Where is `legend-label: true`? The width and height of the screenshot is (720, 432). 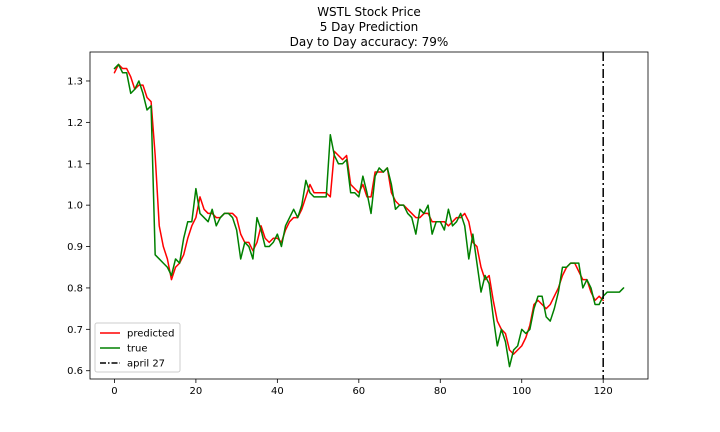
legend-label: true is located at coordinates (137, 349).